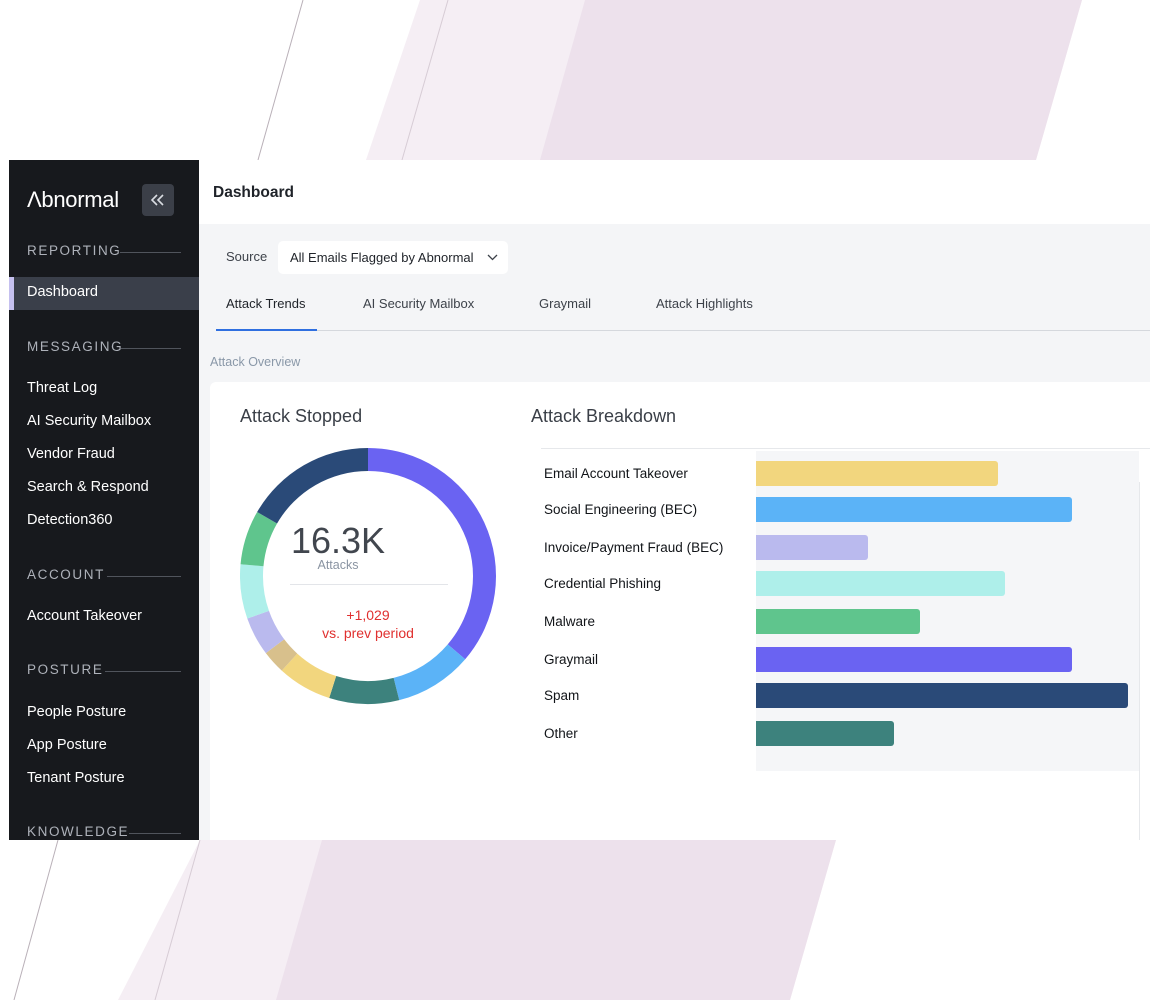  What do you see at coordinates (73, 199) in the screenshot?
I see `abnormal-logo: Λbnormal` at bounding box center [73, 199].